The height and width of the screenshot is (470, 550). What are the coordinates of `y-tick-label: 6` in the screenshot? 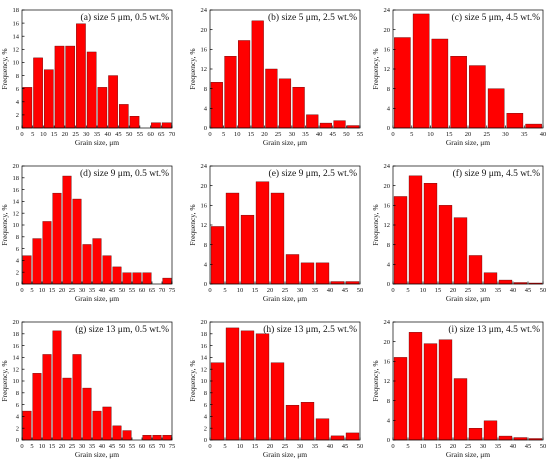 It's located at (206, 405).